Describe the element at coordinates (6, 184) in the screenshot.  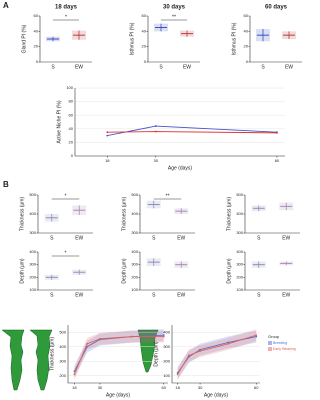
I see `panel-label: B` at that location.